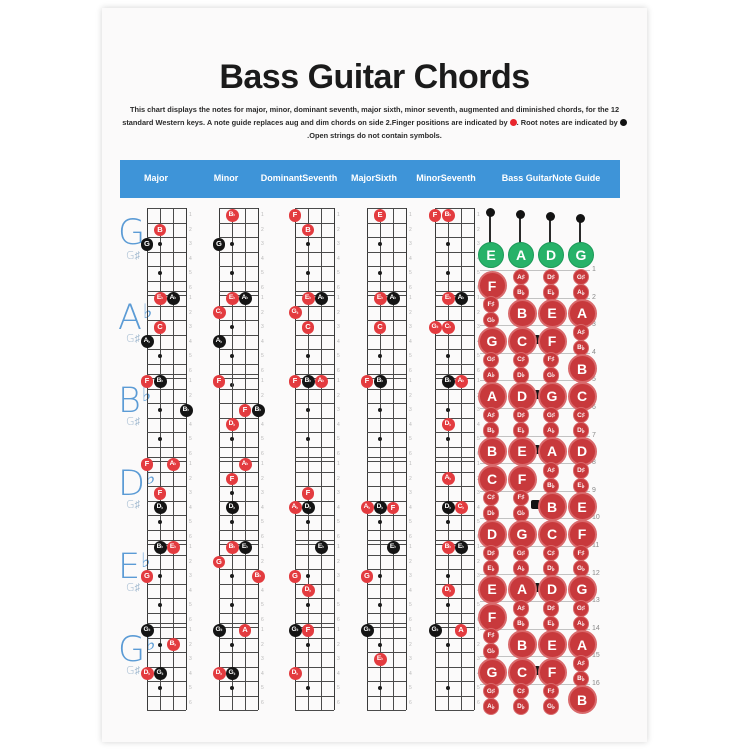  Describe the element at coordinates (596, 545) in the screenshot. I see `note-guide-fret-number: 11` at that location.